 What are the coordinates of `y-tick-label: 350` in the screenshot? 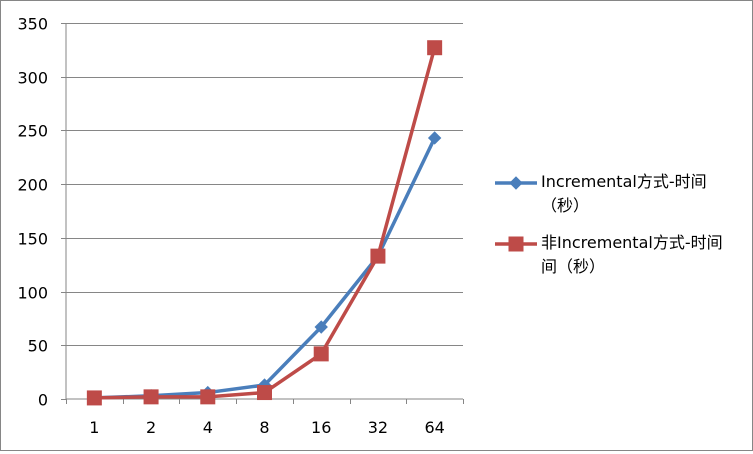 It's located at (32, 24).